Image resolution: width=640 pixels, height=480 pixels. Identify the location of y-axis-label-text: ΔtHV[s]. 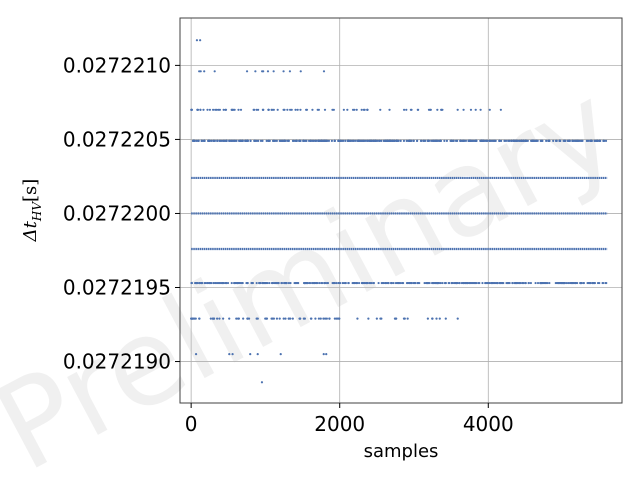
(32, 211).